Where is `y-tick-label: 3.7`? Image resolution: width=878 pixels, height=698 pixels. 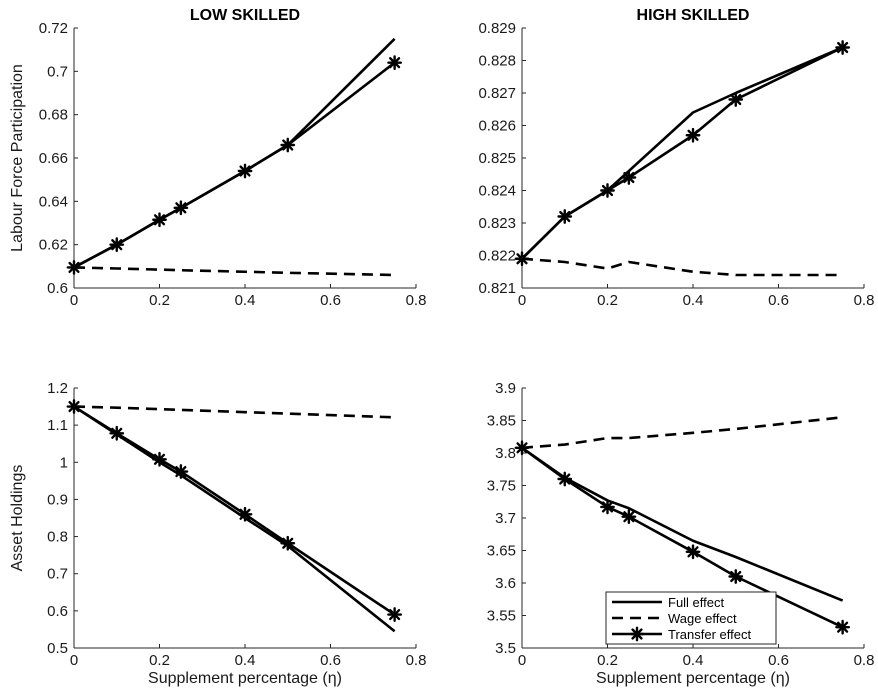
y-tick-label: 3.7 is located at coordinates (505, 518).